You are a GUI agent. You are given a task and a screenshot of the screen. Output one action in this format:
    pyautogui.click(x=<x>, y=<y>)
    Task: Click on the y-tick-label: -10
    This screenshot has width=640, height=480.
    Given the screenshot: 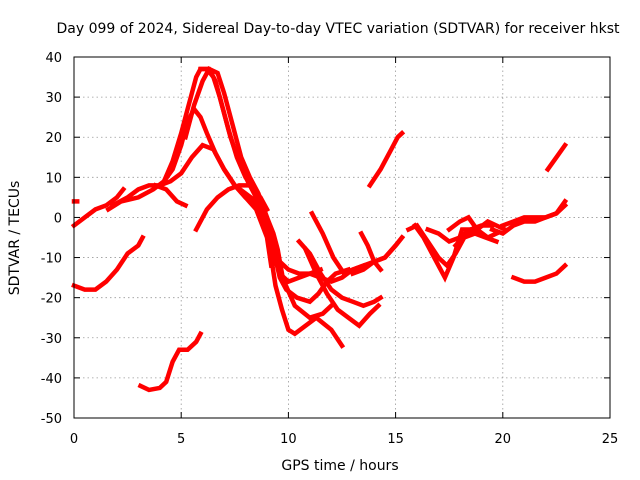 What is the action you would take?
    pyautogui.click(x=51, y=259)
    